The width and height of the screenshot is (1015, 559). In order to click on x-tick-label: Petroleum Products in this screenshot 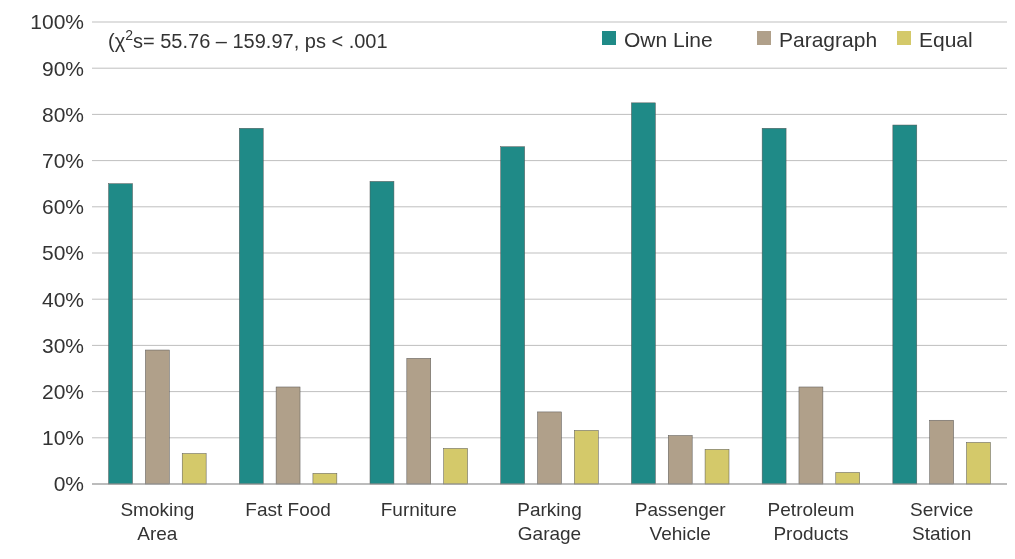, I will do `click(811, 521)`.